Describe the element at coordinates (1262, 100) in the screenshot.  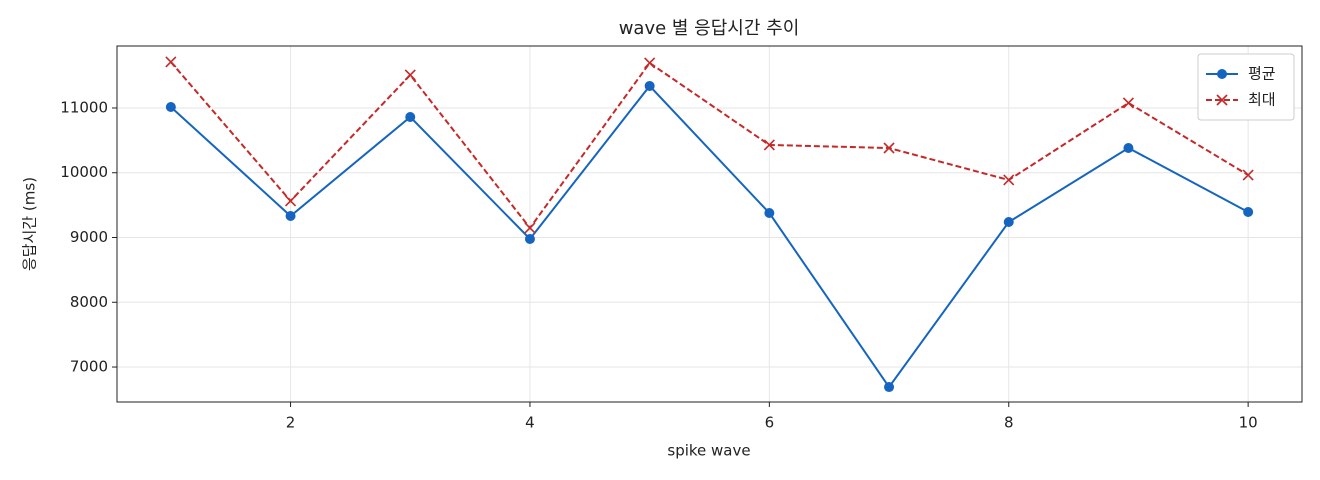
I see `legend-label: 최대` at that location.